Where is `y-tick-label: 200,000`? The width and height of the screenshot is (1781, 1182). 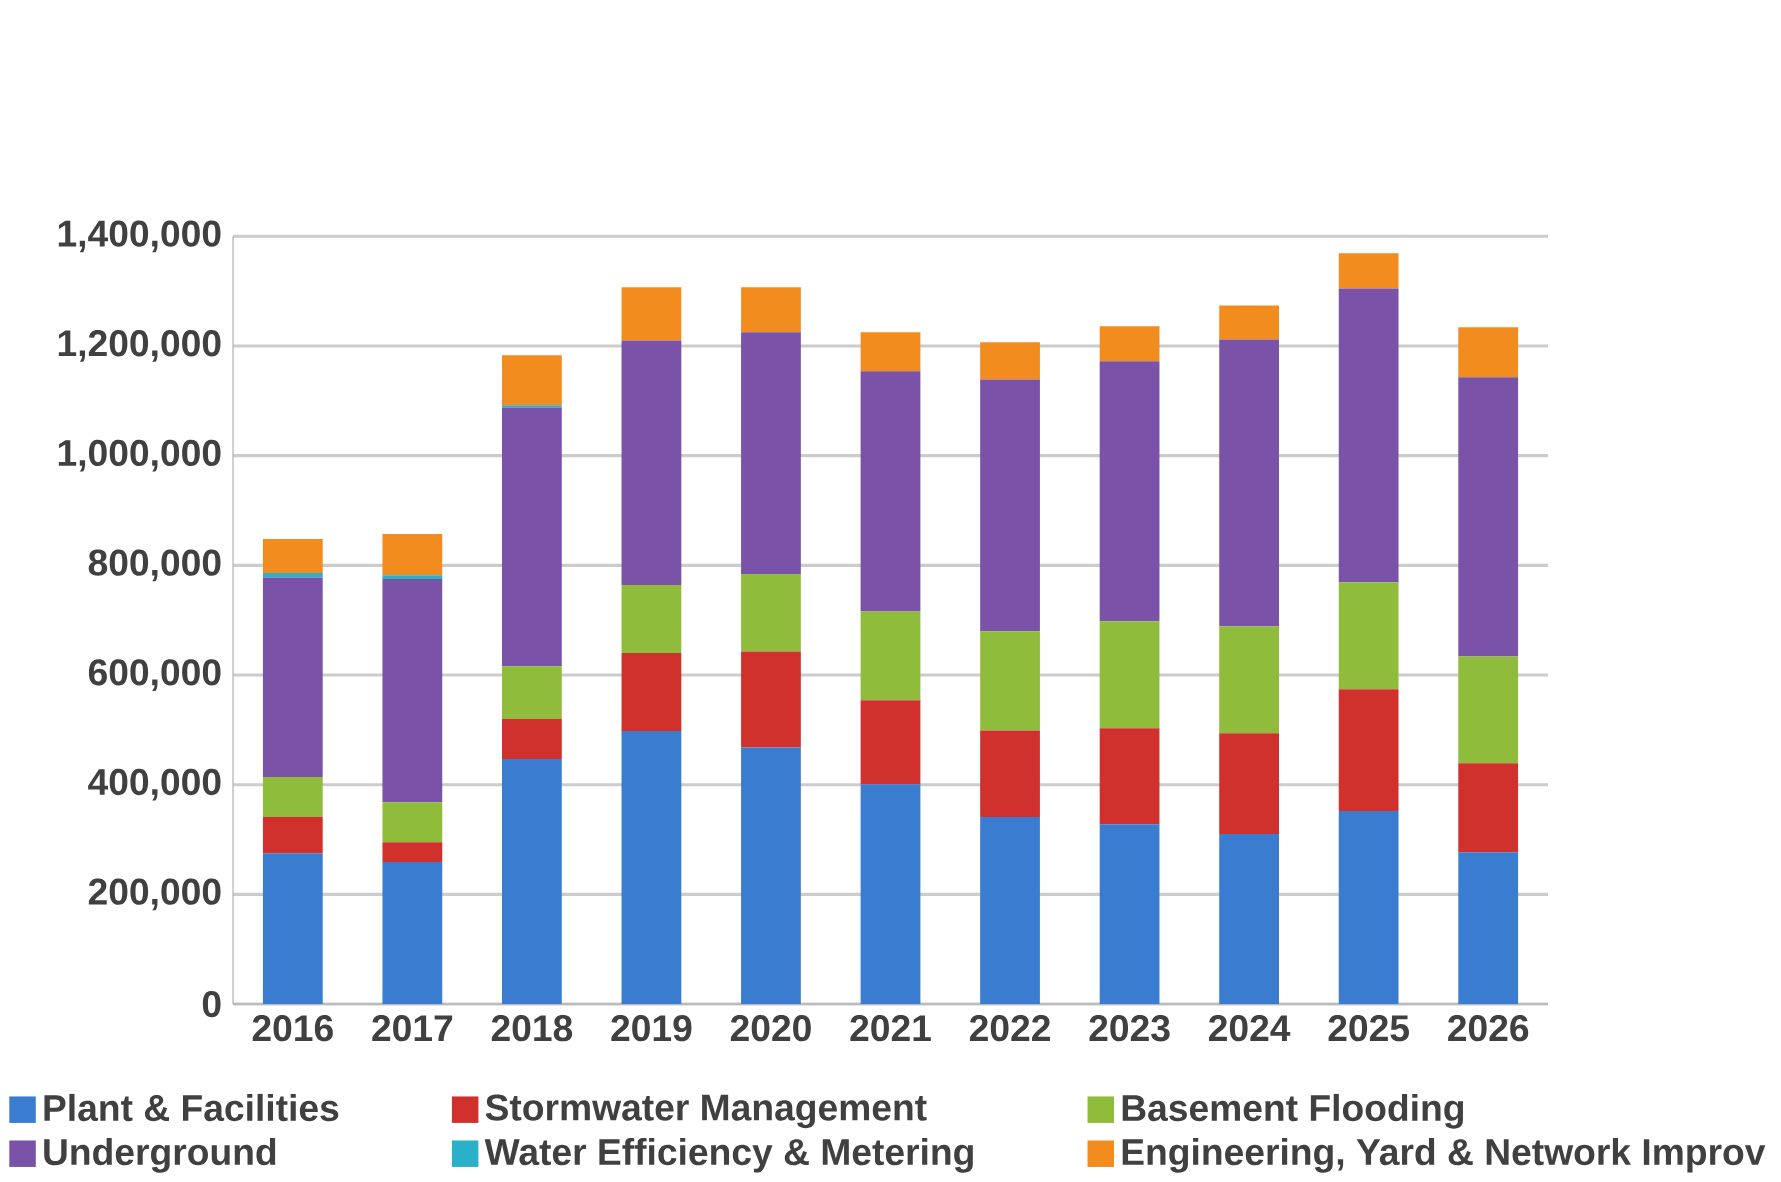 y-tick-label: 200,000 is located at coordinates (154, 894).